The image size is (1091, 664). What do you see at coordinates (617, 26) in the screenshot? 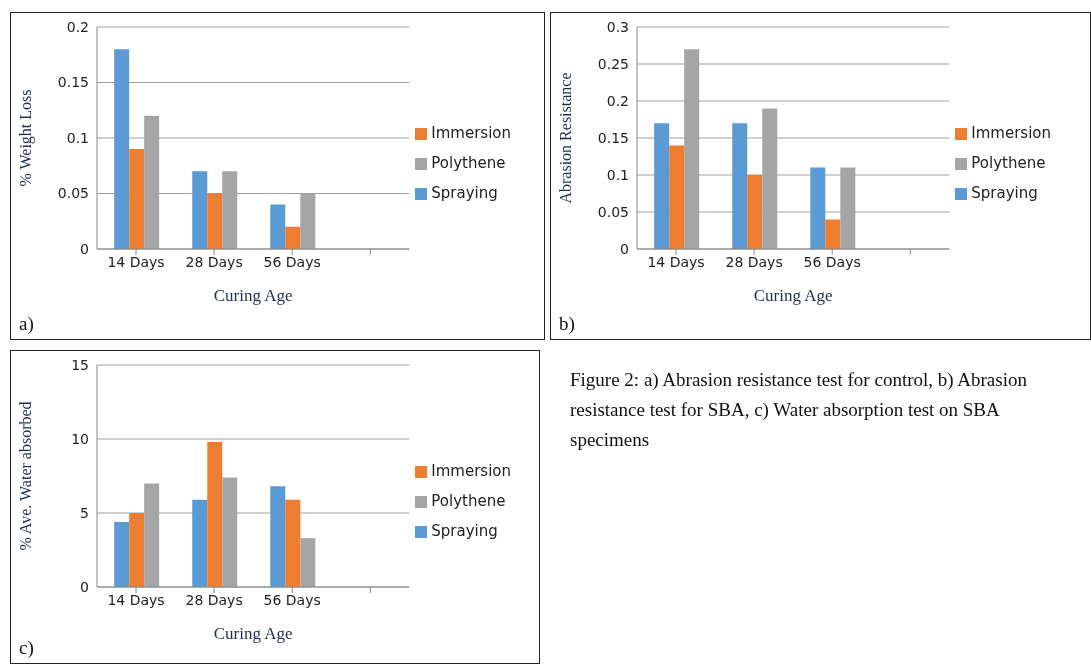
I see `y-tick-label: 0.3` at bounding box center [617, 26].